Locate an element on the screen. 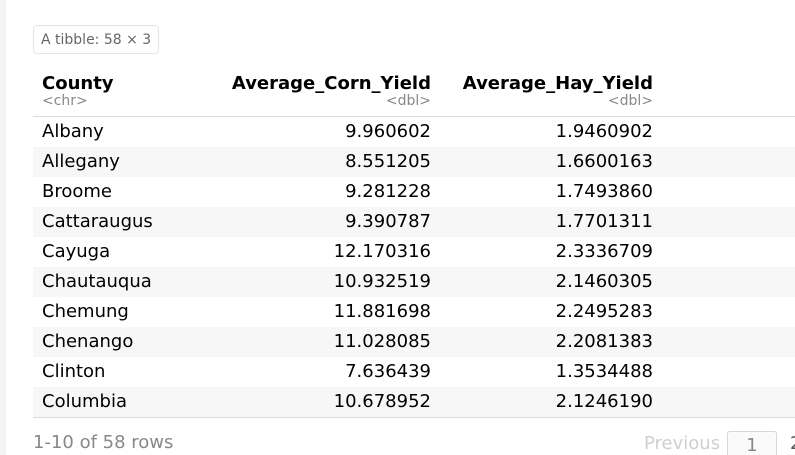 This screenshot has width=795, height=455. cell-county: Clinton is located at coordinates (74, 371).